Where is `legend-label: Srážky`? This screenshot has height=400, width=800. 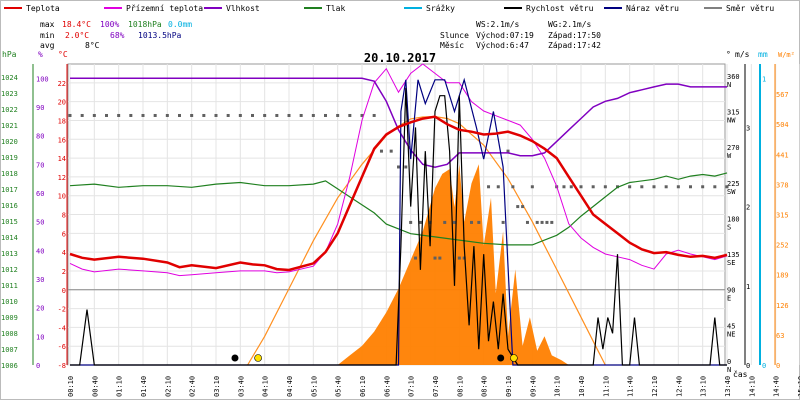 legend-label: Srážky is located at coordinates (440, 8).